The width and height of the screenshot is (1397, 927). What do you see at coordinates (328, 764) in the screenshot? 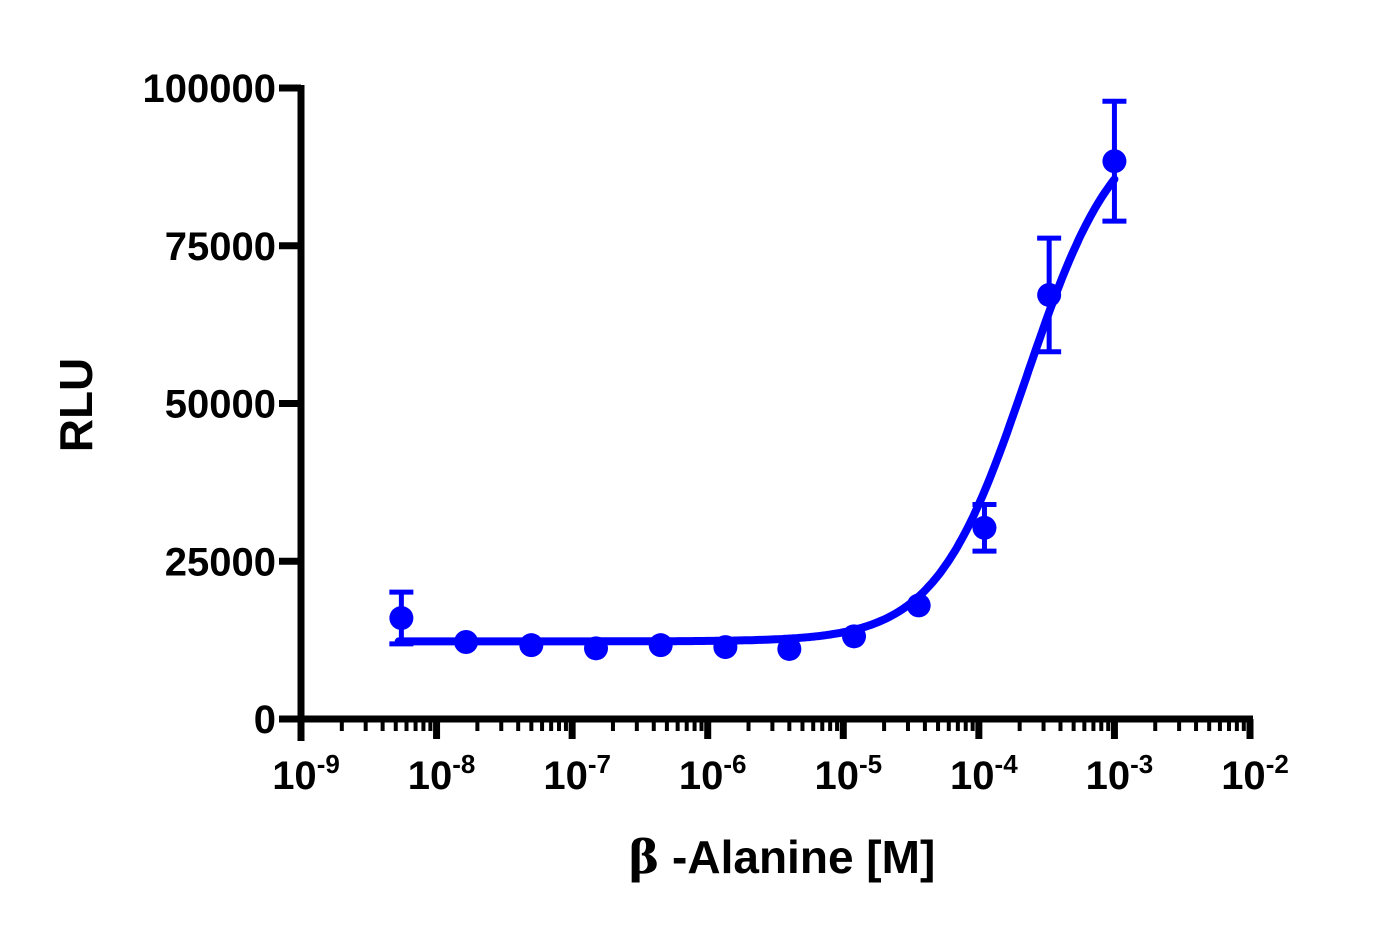
I see `x-tick-exponent: -9` at bounding box center [328, 764].